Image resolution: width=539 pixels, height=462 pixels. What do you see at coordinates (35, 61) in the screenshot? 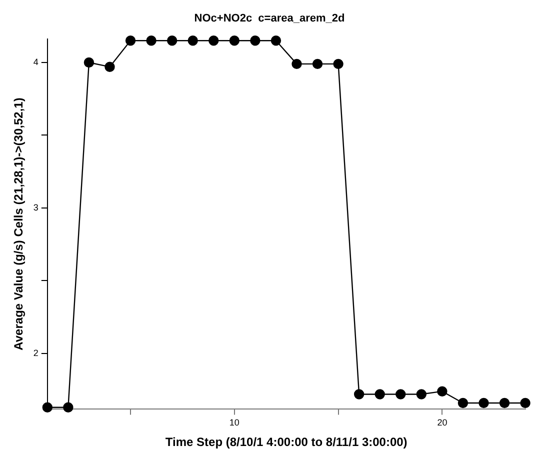
I see `y-tick-label: 4` at bounding box center [35, 61].